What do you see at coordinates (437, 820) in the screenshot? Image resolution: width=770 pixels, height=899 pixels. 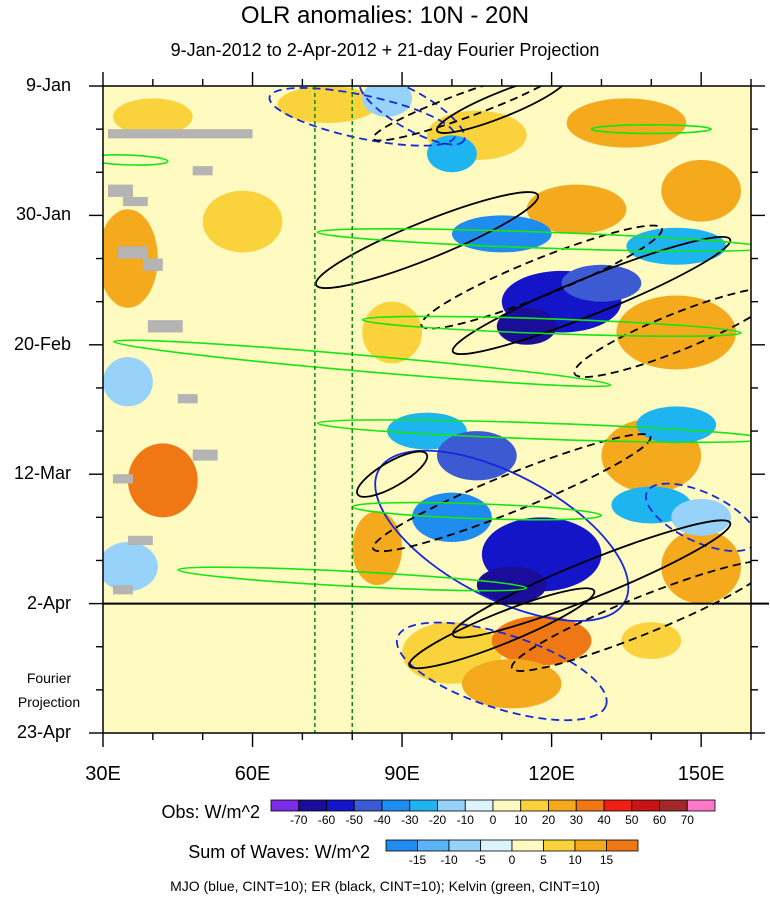 I see `obs-colorbar-tick-label: -20` at bounding box center [437, 820].